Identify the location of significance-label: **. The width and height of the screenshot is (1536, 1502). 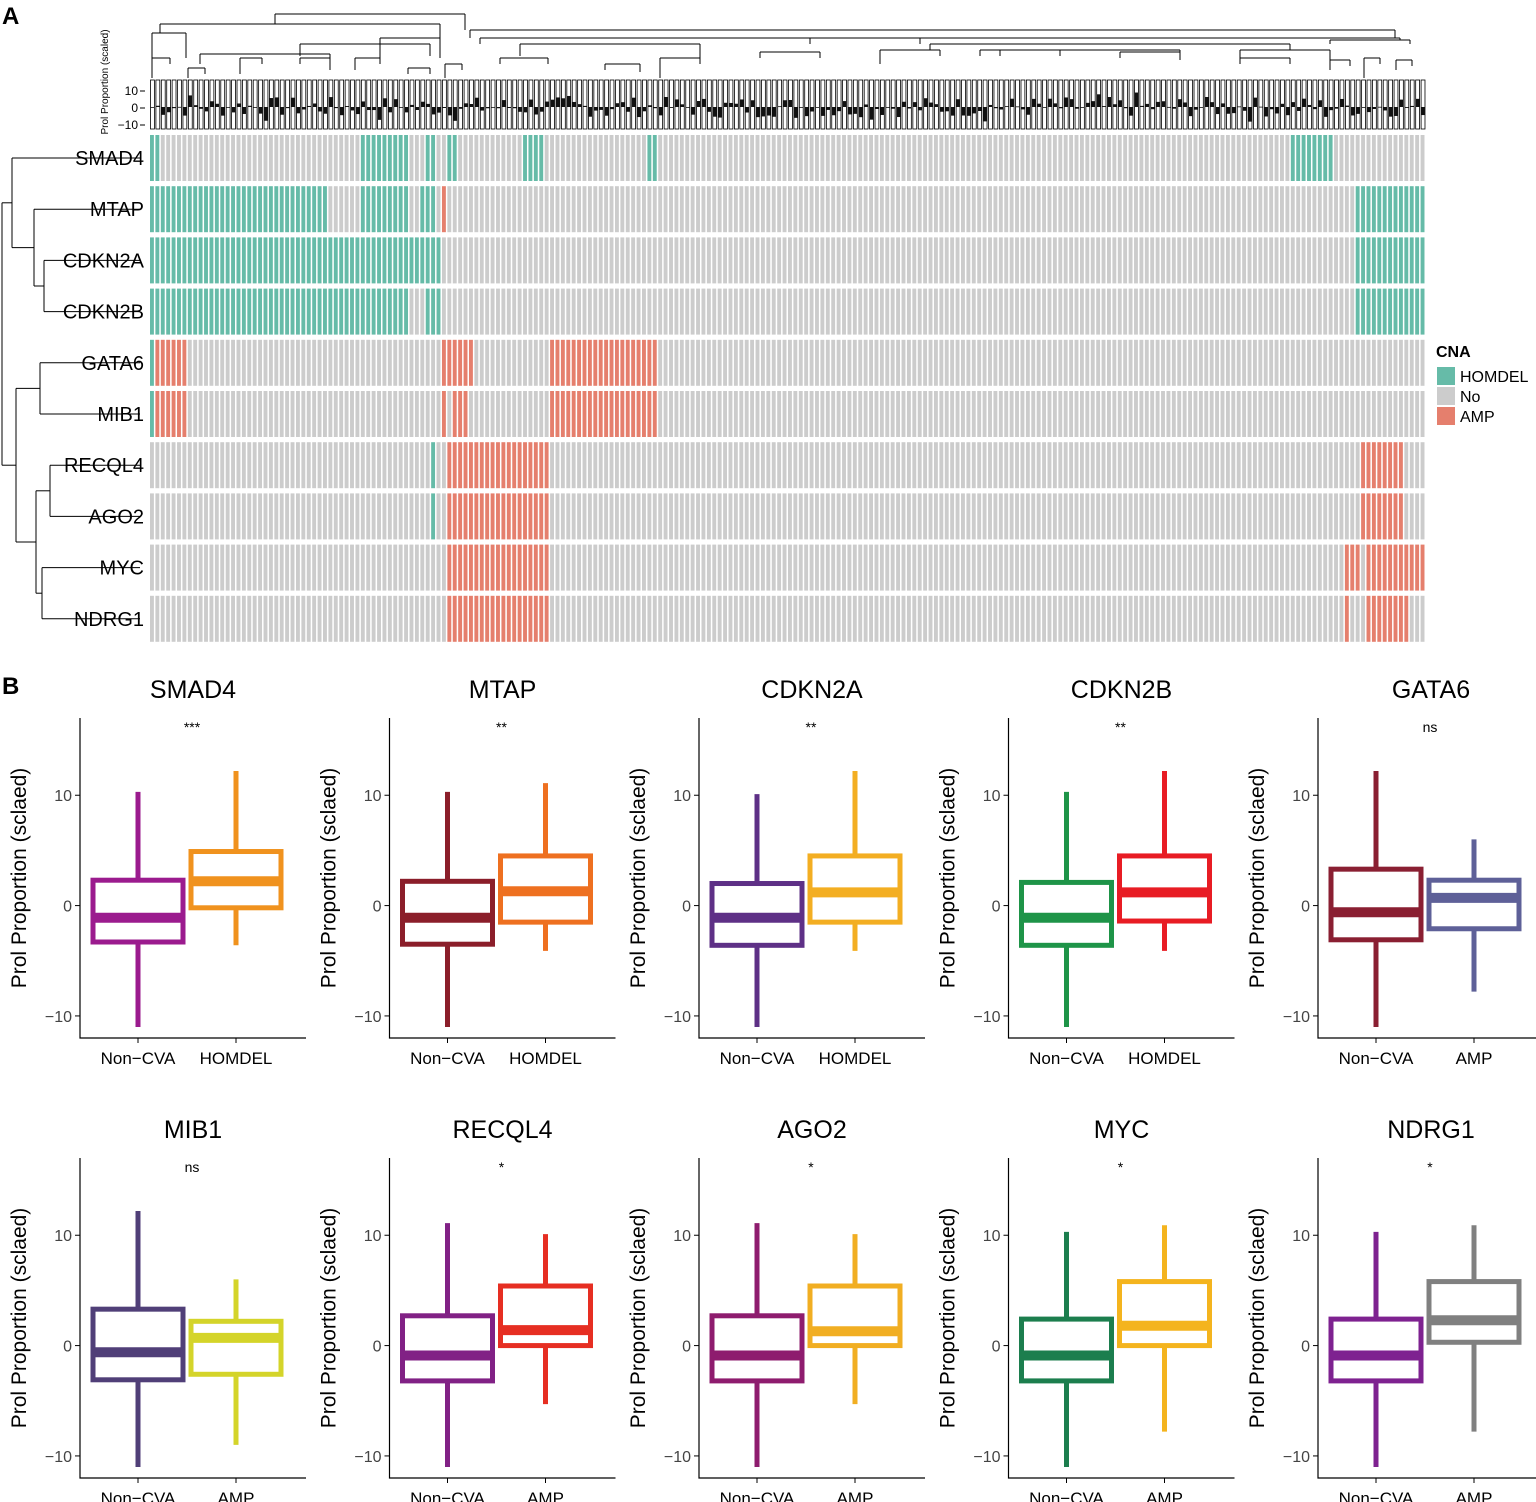
(1120, 727).